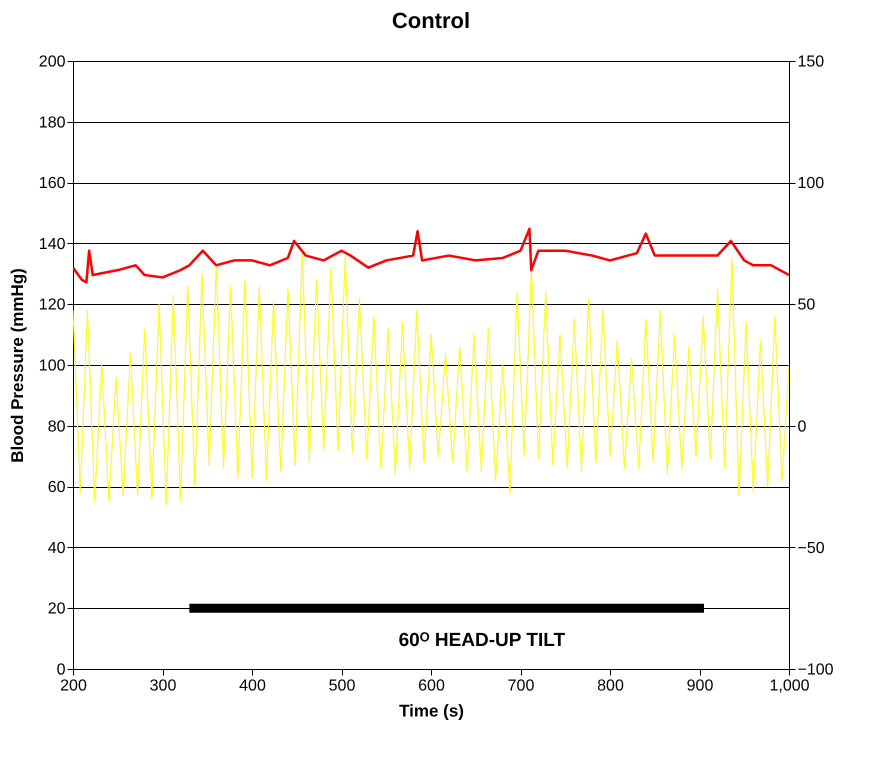  I want to click on y2-tick-label: 150, so click(811, 62).